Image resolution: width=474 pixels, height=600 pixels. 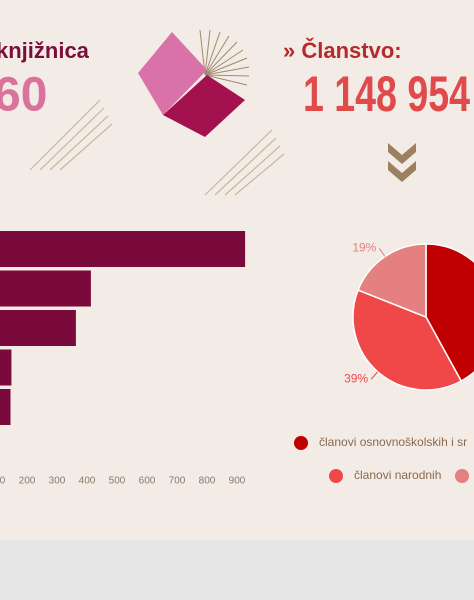 What do you see at coordinates (397, 475) in the screenshot?
I see `legend-label: članovi narodnih` at bounding box center [397, 475].